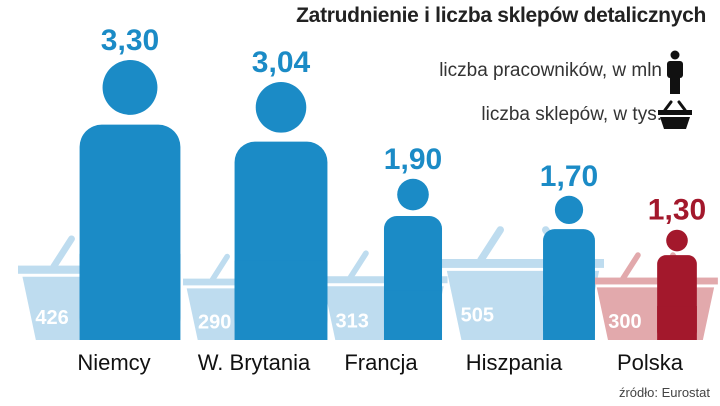 This screenshot has height=406, width=720. I want to click on person-2: 3,04, so click(281, 193).